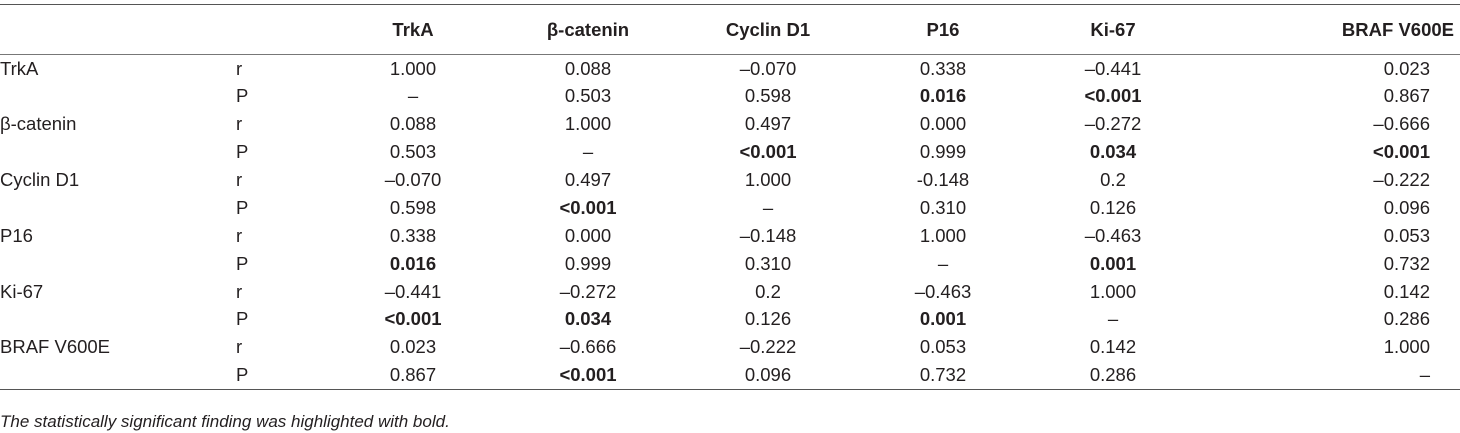 The height and width of the screenshot is (433, 1460). I want to click on table-cell: 0.598, so click(413, 207).